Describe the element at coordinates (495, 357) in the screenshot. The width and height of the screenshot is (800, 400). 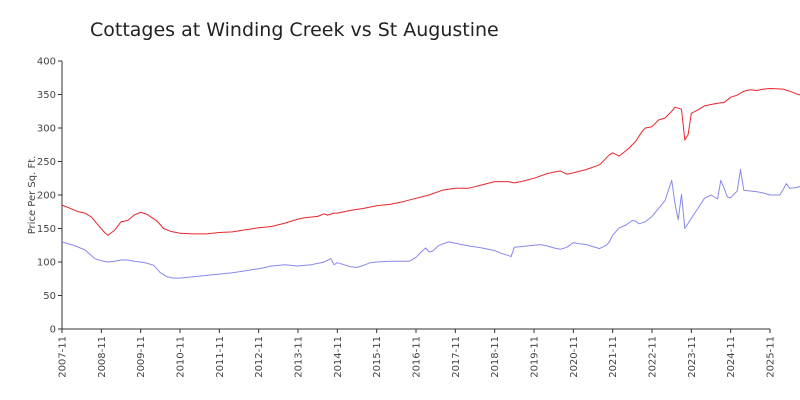
I see `x-tick-label: 2018-11` at that location.